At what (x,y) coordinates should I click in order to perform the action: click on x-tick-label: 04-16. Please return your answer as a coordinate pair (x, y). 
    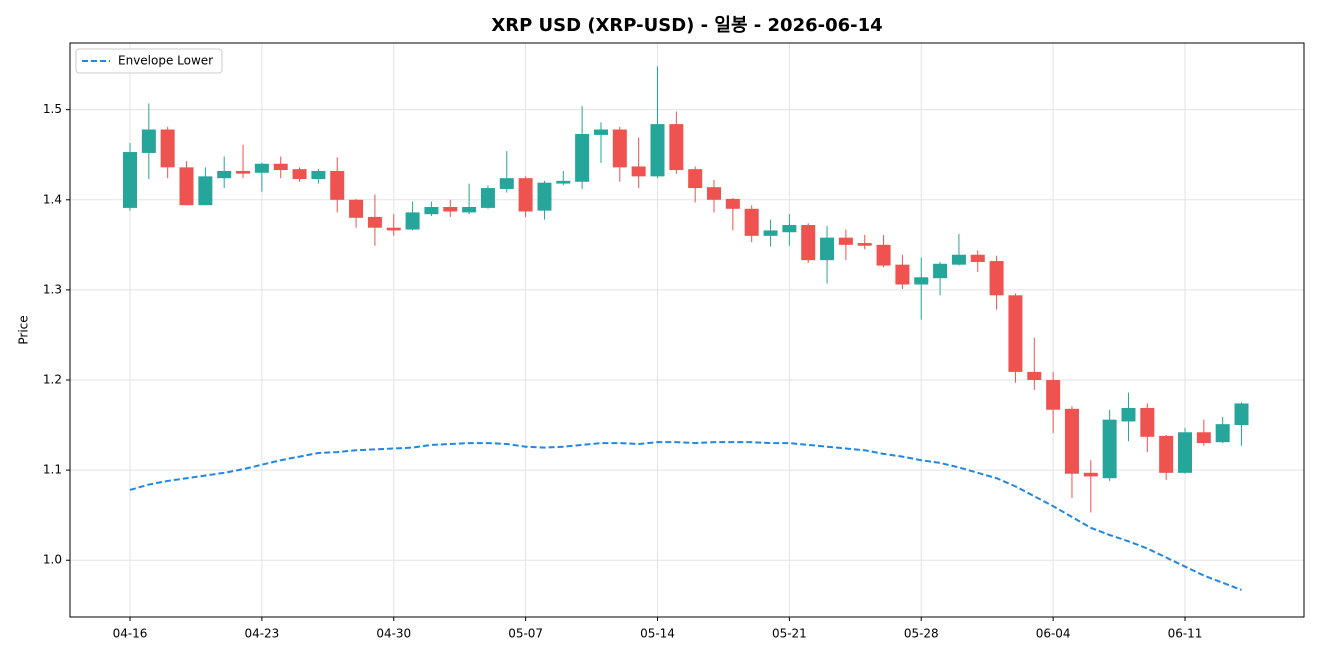
    Looking at the image, I should click on (130, 634).